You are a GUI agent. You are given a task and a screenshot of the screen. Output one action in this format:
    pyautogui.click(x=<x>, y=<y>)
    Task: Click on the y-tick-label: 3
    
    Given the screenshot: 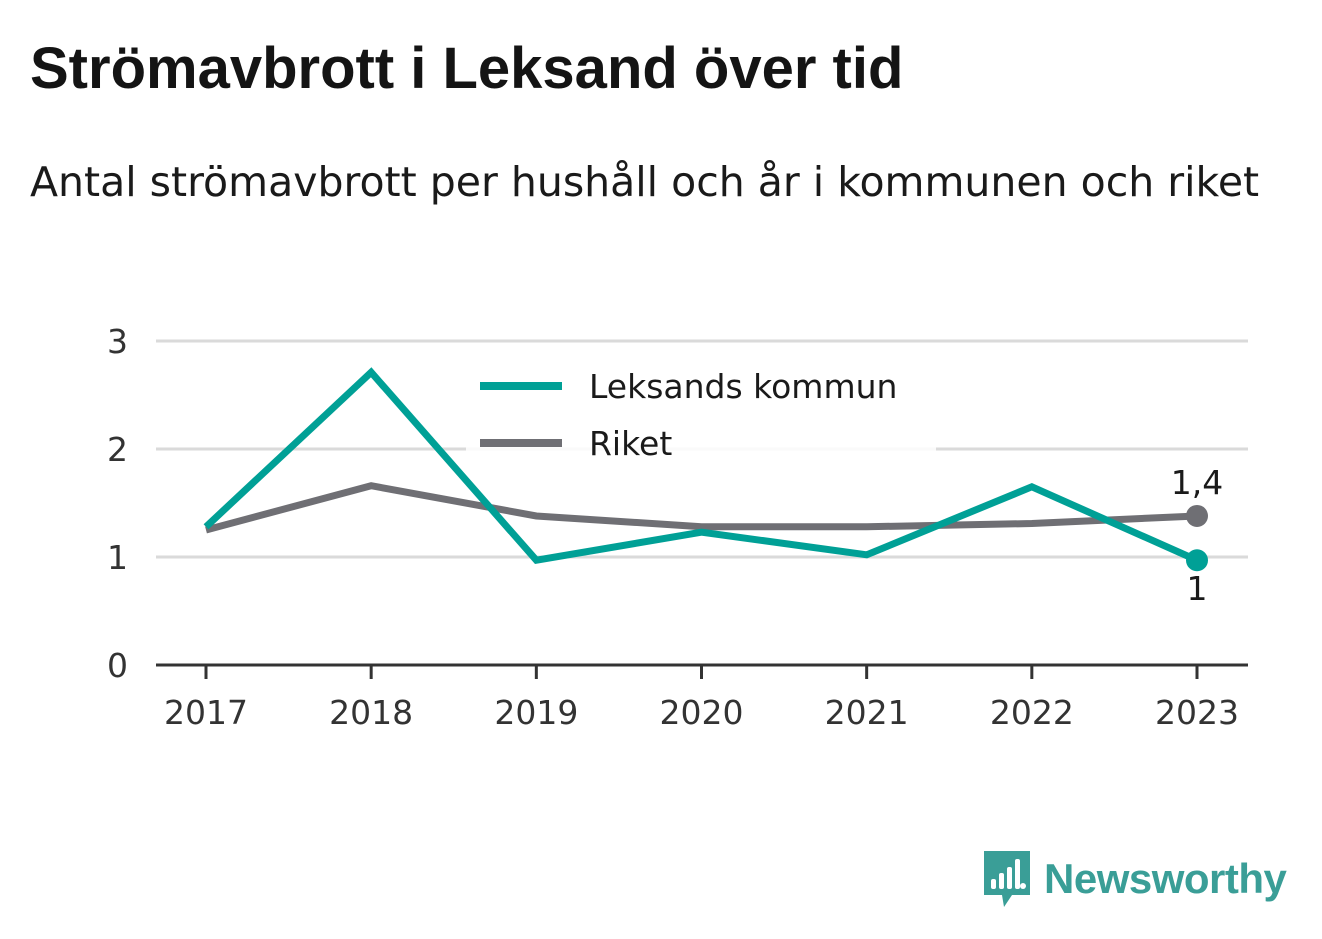 What is the action you would take?
    pyautogui.click(x=117, y=341)
    